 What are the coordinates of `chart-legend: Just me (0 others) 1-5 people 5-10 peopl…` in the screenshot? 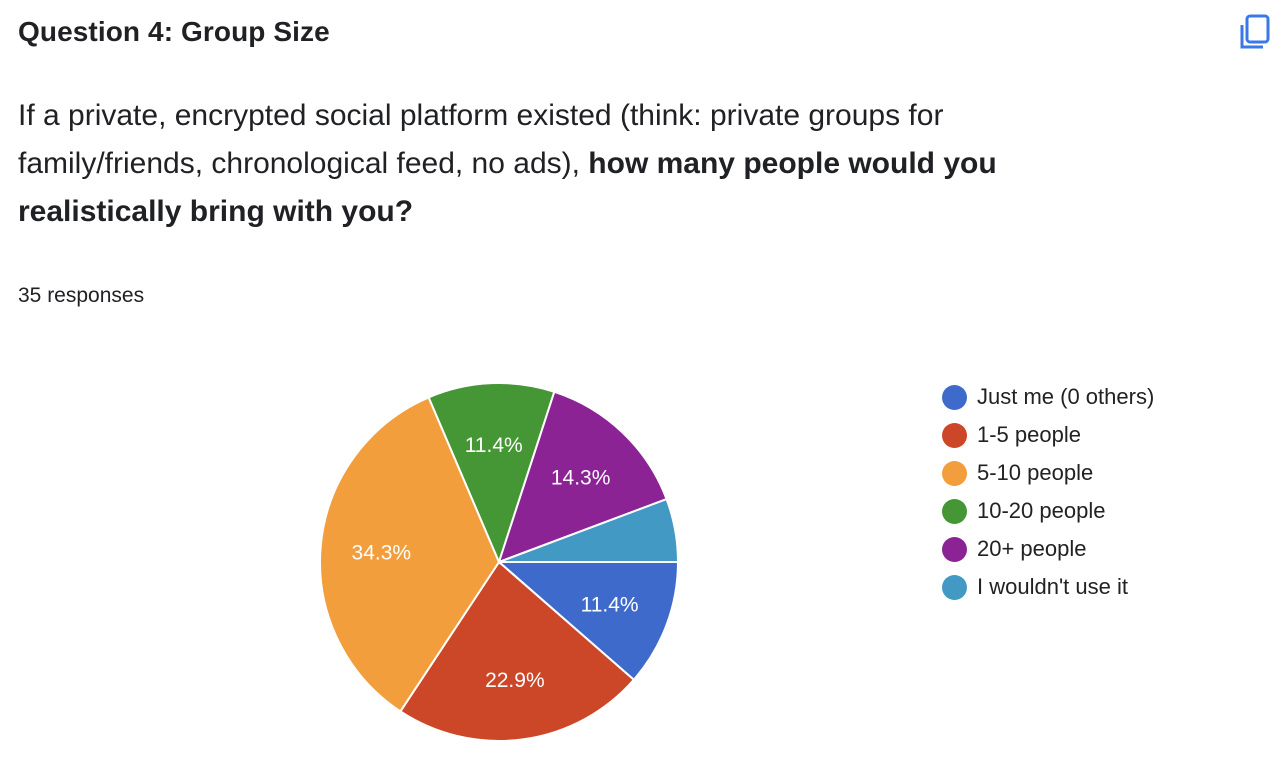 It's located at (1048, 492).